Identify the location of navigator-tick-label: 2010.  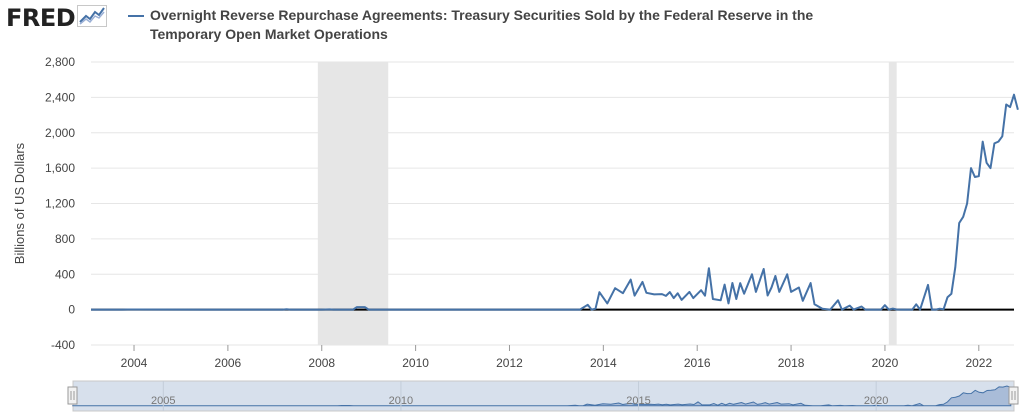
(401, 401).